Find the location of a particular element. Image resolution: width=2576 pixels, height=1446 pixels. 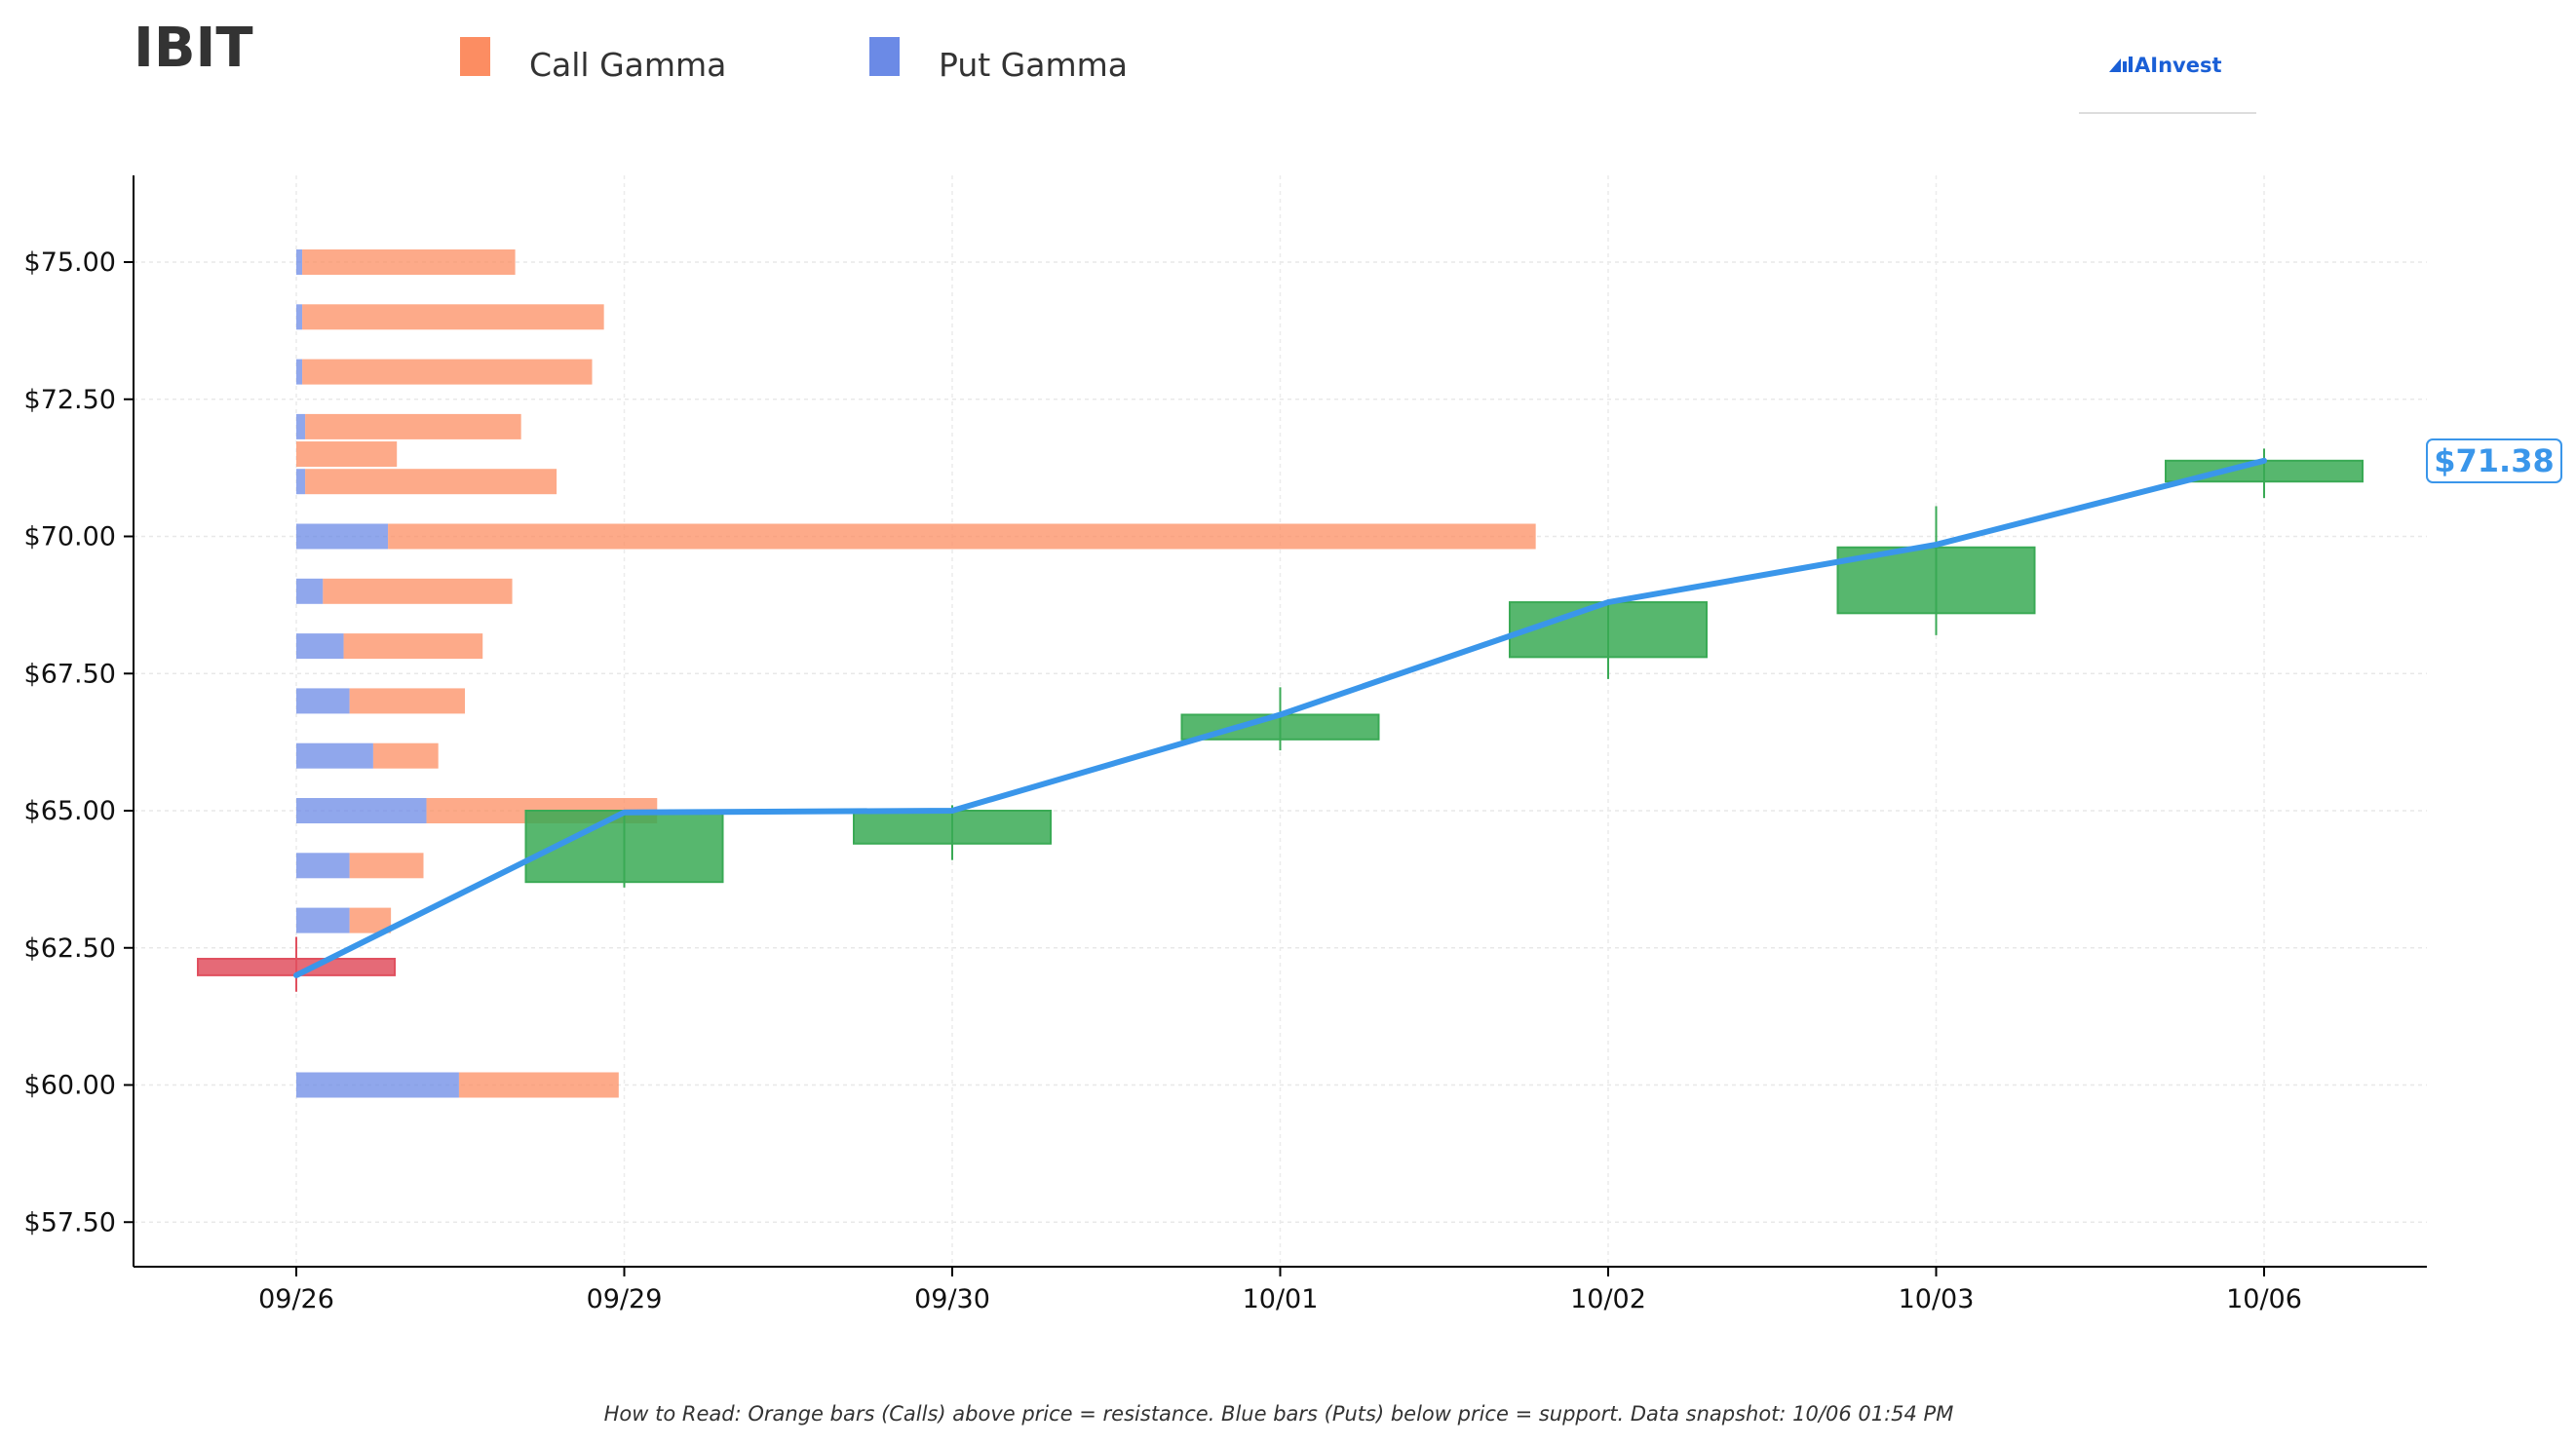

x-tick-label: 09/30 is located at coordinates (952, 1299).